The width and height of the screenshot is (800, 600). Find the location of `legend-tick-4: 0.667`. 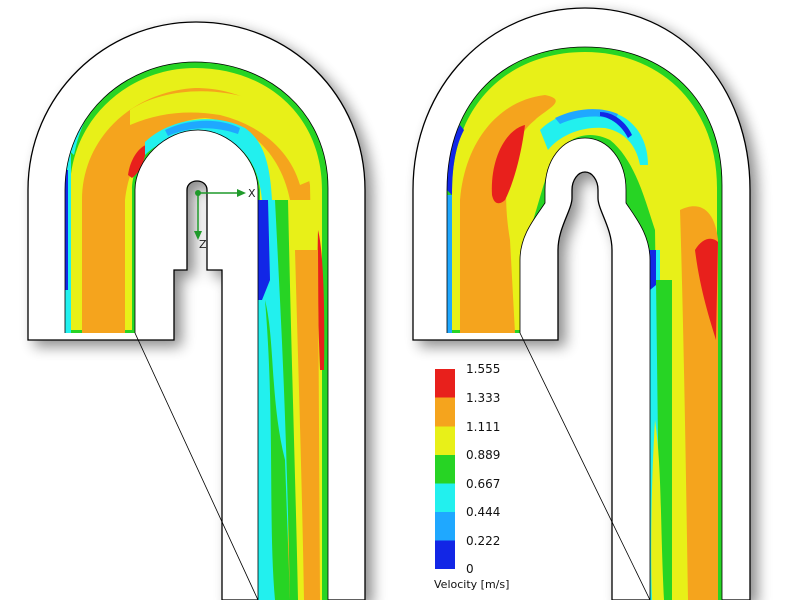

legend-tick-4: 0.667 is located at coordinates (483, 484).